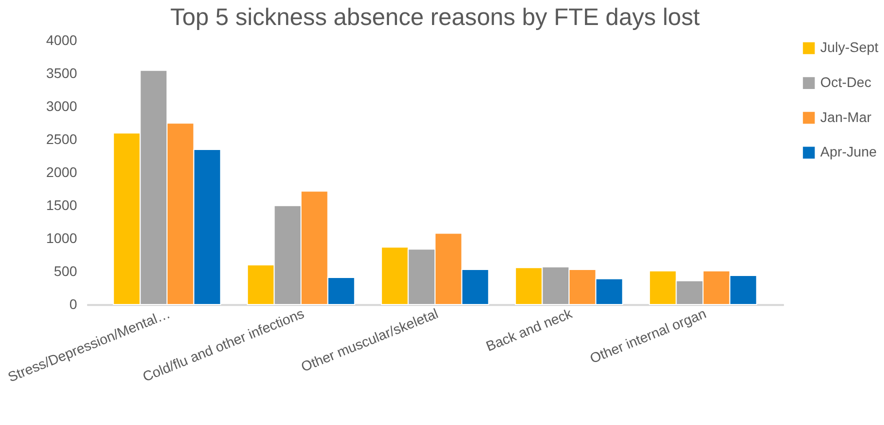 The width and height of the screenshot is (884, 425). Describe the element at coordinates (62, 172) in the screenshot. I see `y-tick-label: 2000` at that location.